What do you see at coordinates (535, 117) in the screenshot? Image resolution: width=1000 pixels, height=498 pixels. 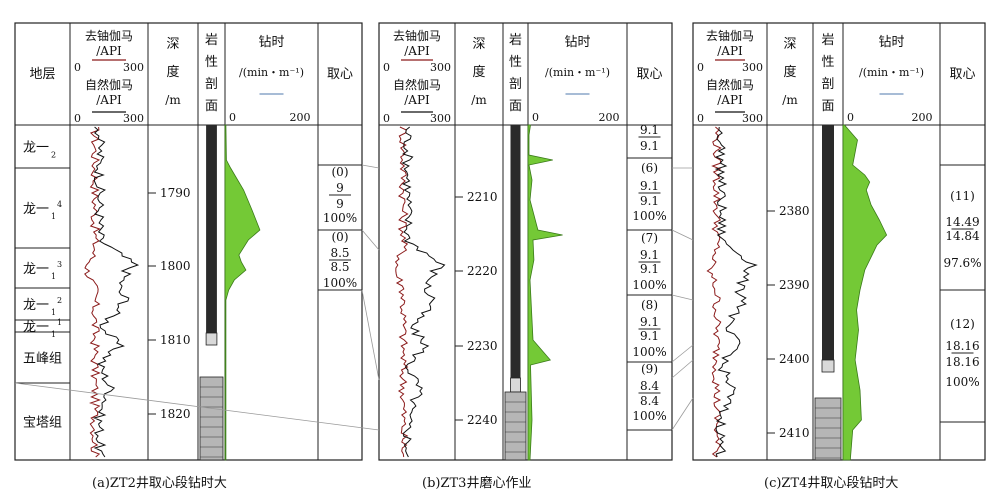 I see `drill-scale-min: 0` at bounding box center [535, 117].